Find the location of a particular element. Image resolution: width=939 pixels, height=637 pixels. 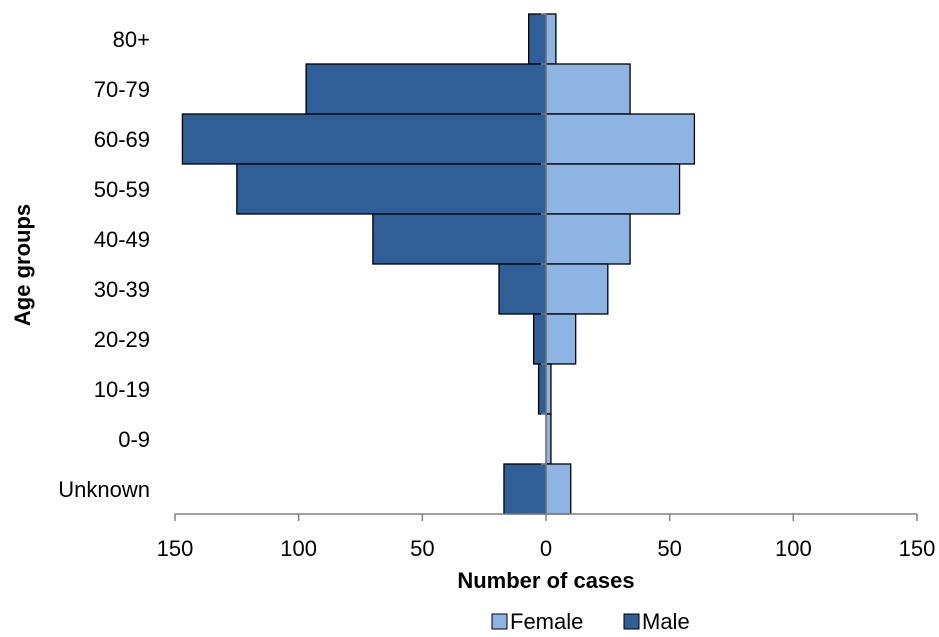

y-tick-label: 20-29 is located at coordinates (122, 339).